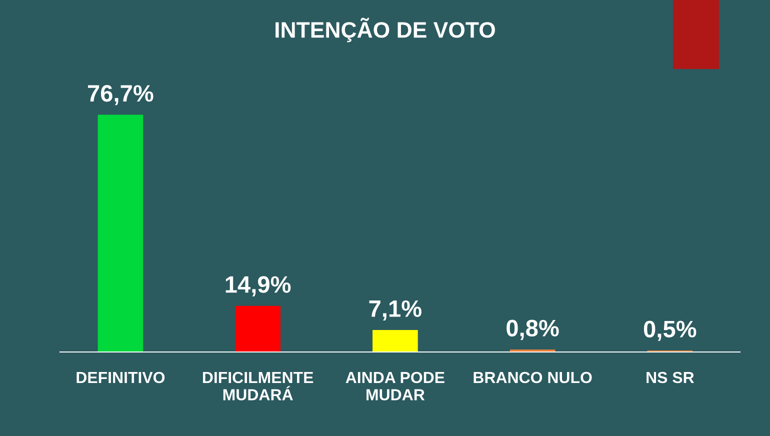  Describe the element at coordinates (670, 378) in the screenshot. I see `x-tick-label: NS SR` at that location.